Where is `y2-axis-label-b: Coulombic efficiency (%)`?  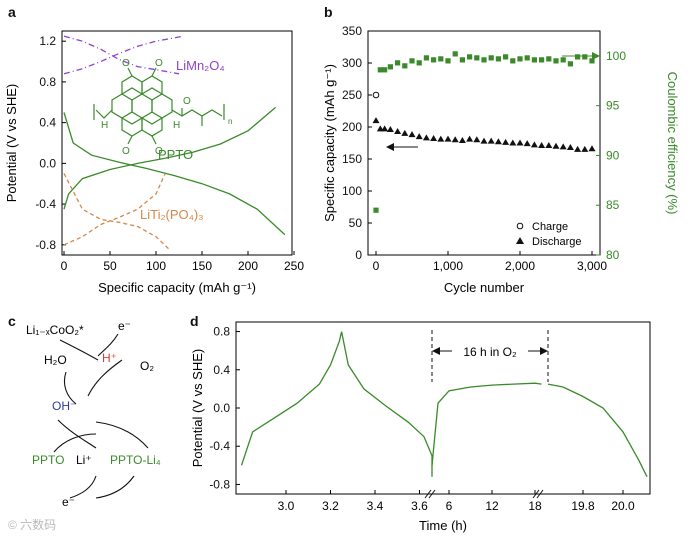 y2-axis-label-b: Coulombic efficiency (%) is located at coordinates (672, 143).